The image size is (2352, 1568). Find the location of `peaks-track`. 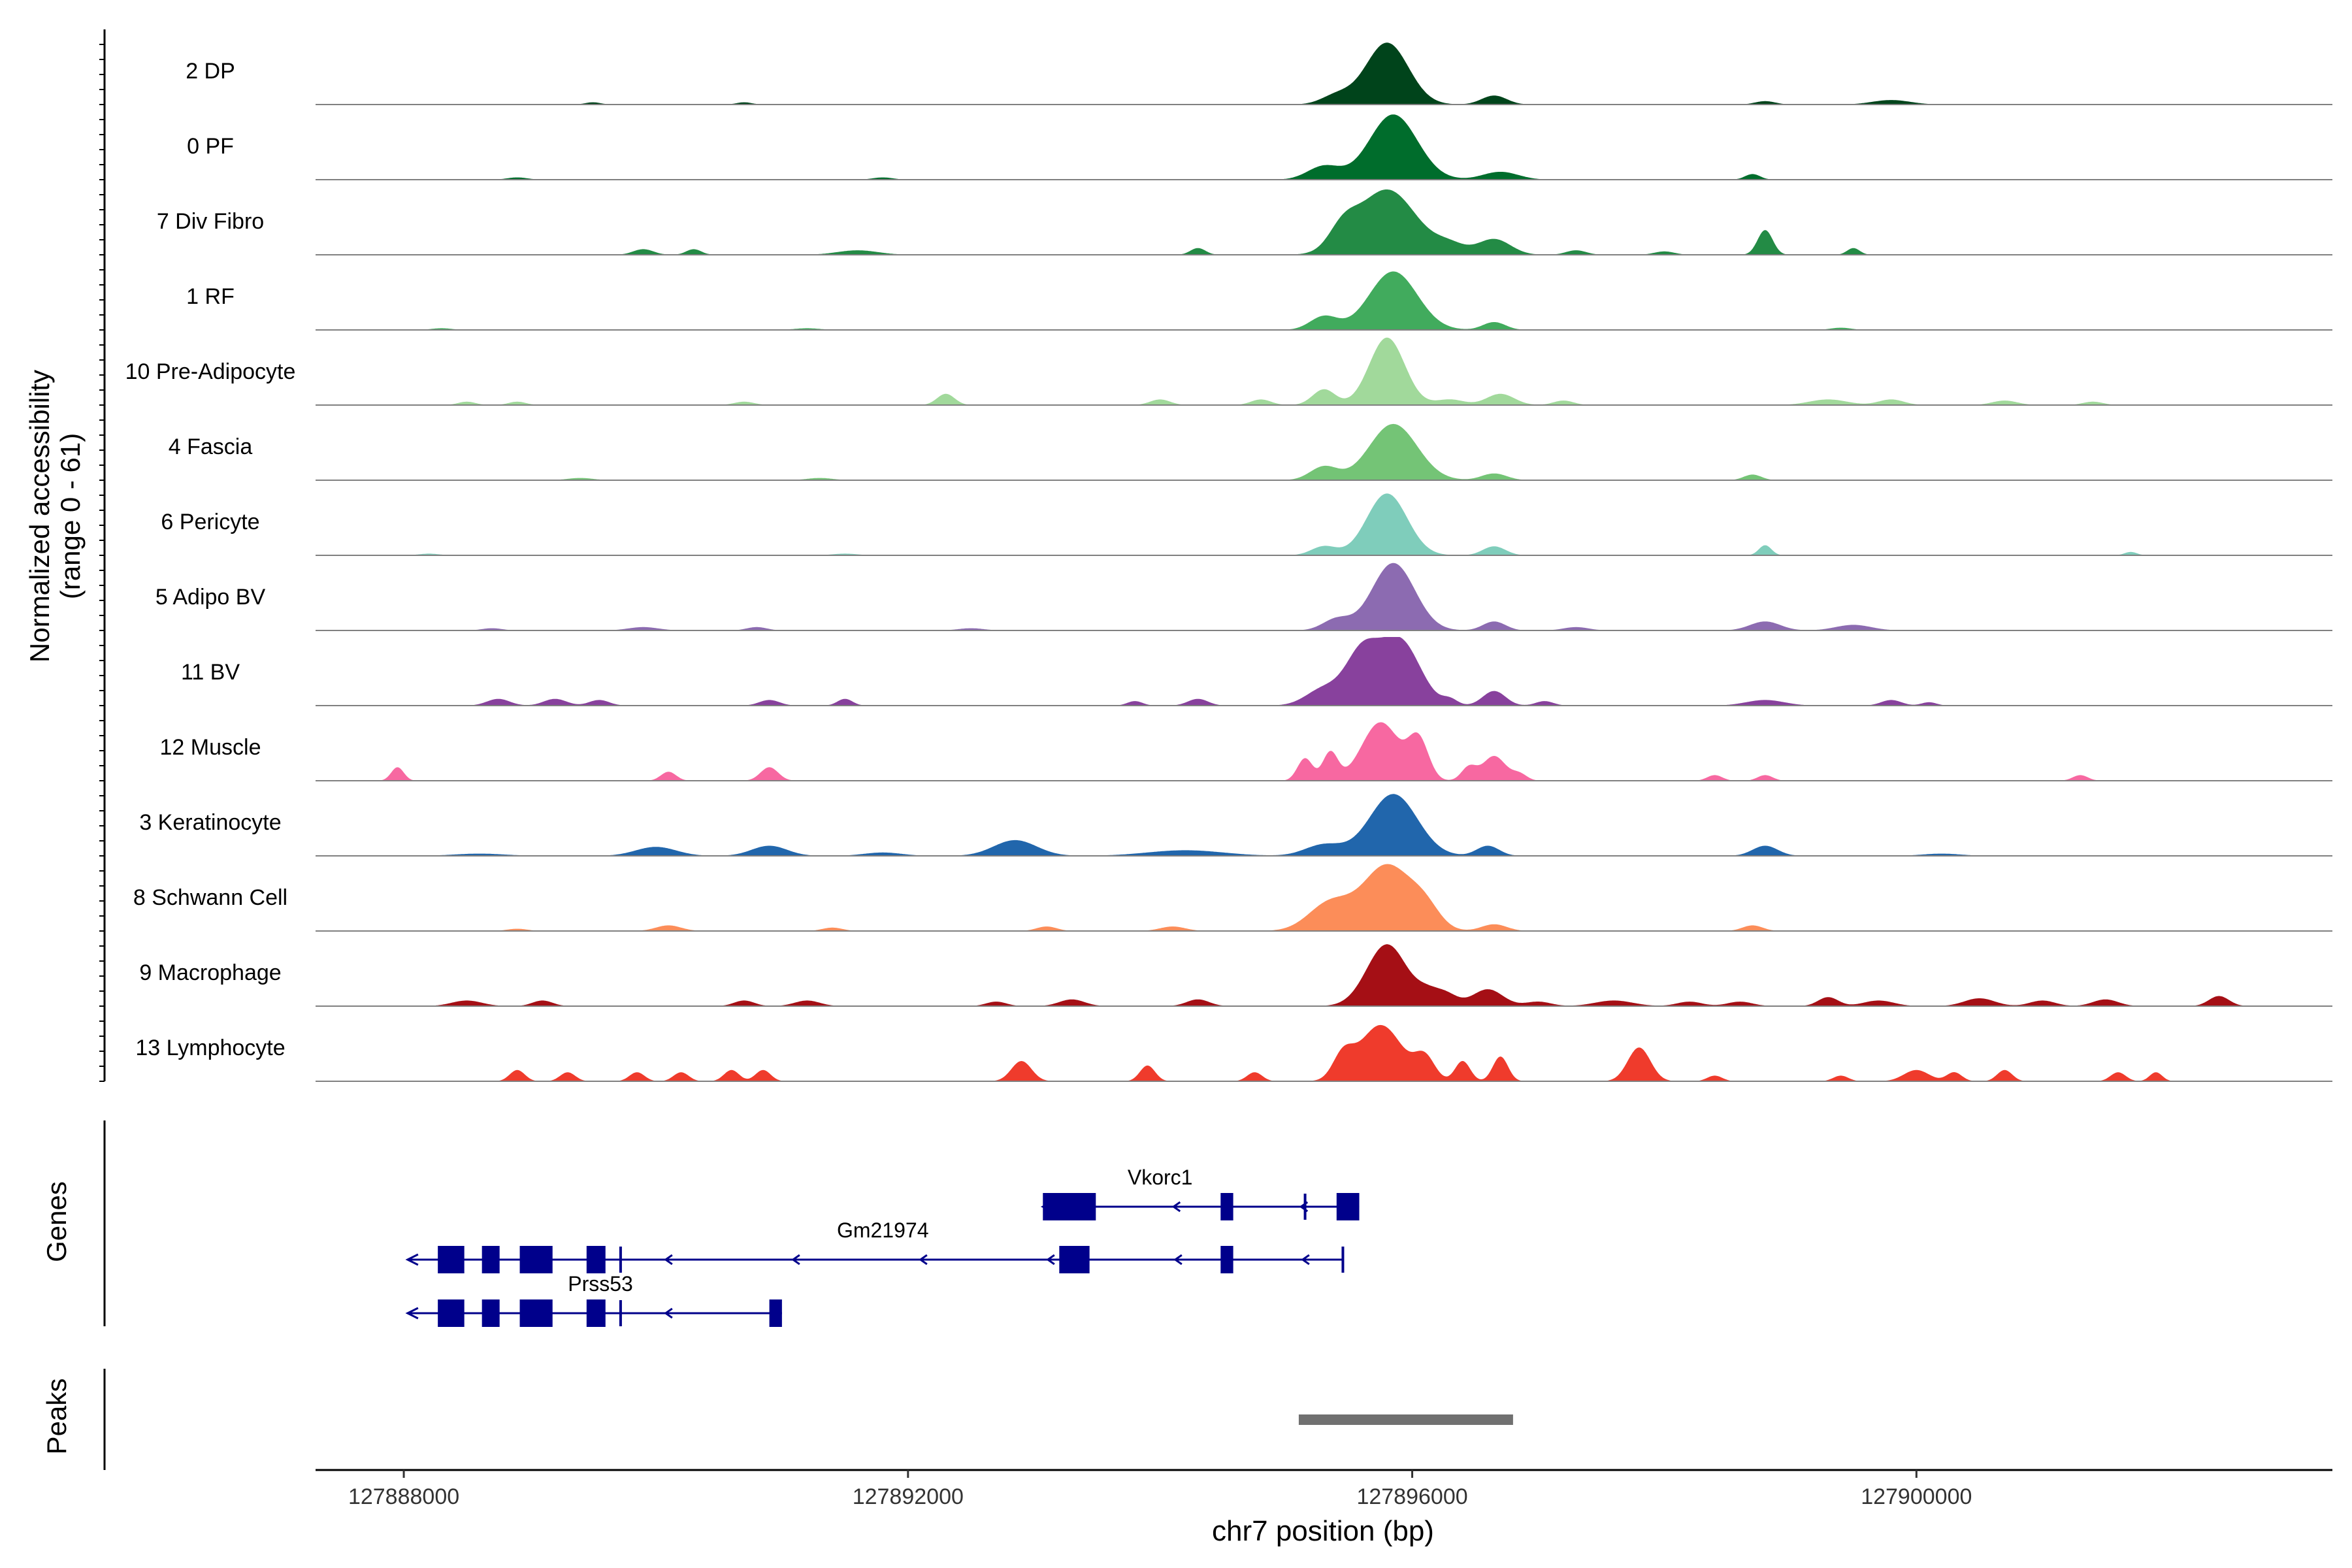

peaks-track is located at coordinates (808, 1419).